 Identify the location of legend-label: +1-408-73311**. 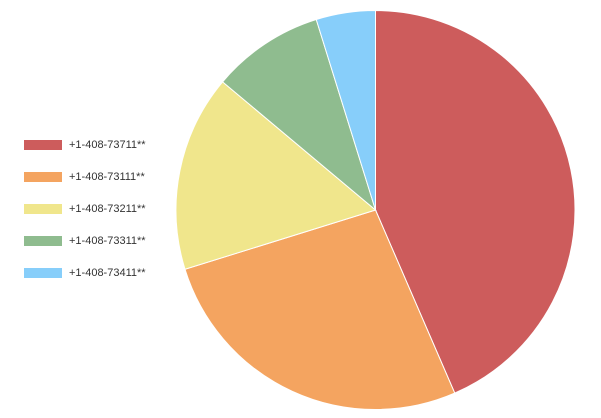
(107, 241).